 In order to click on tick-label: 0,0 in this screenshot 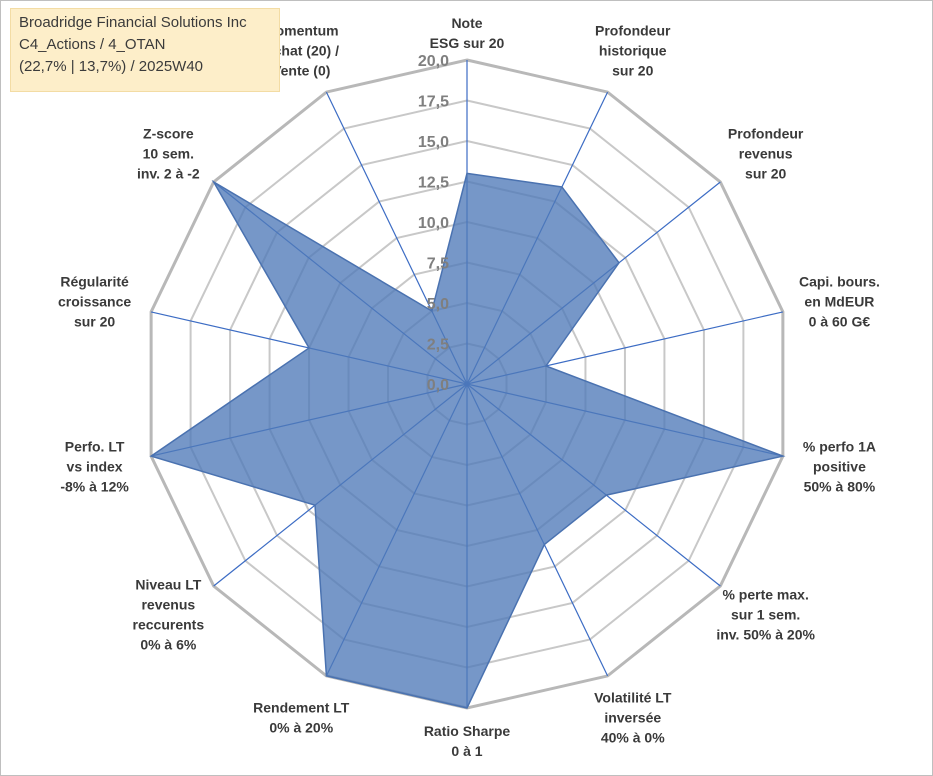, I will do `click(438, 385)`.